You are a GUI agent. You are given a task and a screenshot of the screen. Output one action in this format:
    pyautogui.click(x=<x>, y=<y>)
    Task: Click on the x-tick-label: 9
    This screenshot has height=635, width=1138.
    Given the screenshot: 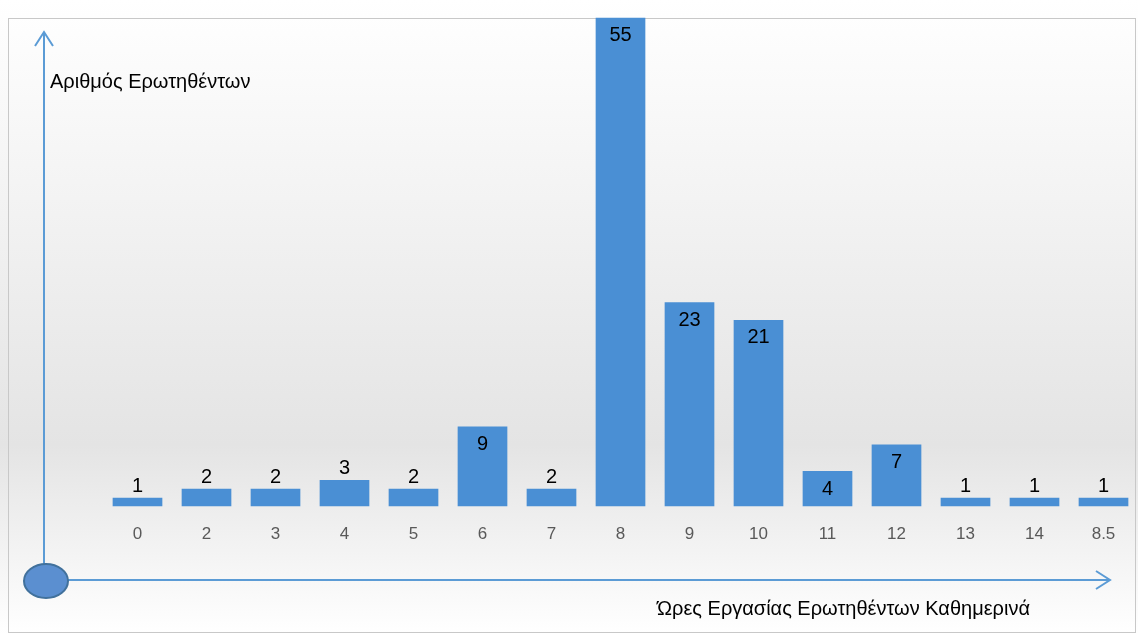 What is the action you would take?
    pyautogui.click(x=689, y=534)
    